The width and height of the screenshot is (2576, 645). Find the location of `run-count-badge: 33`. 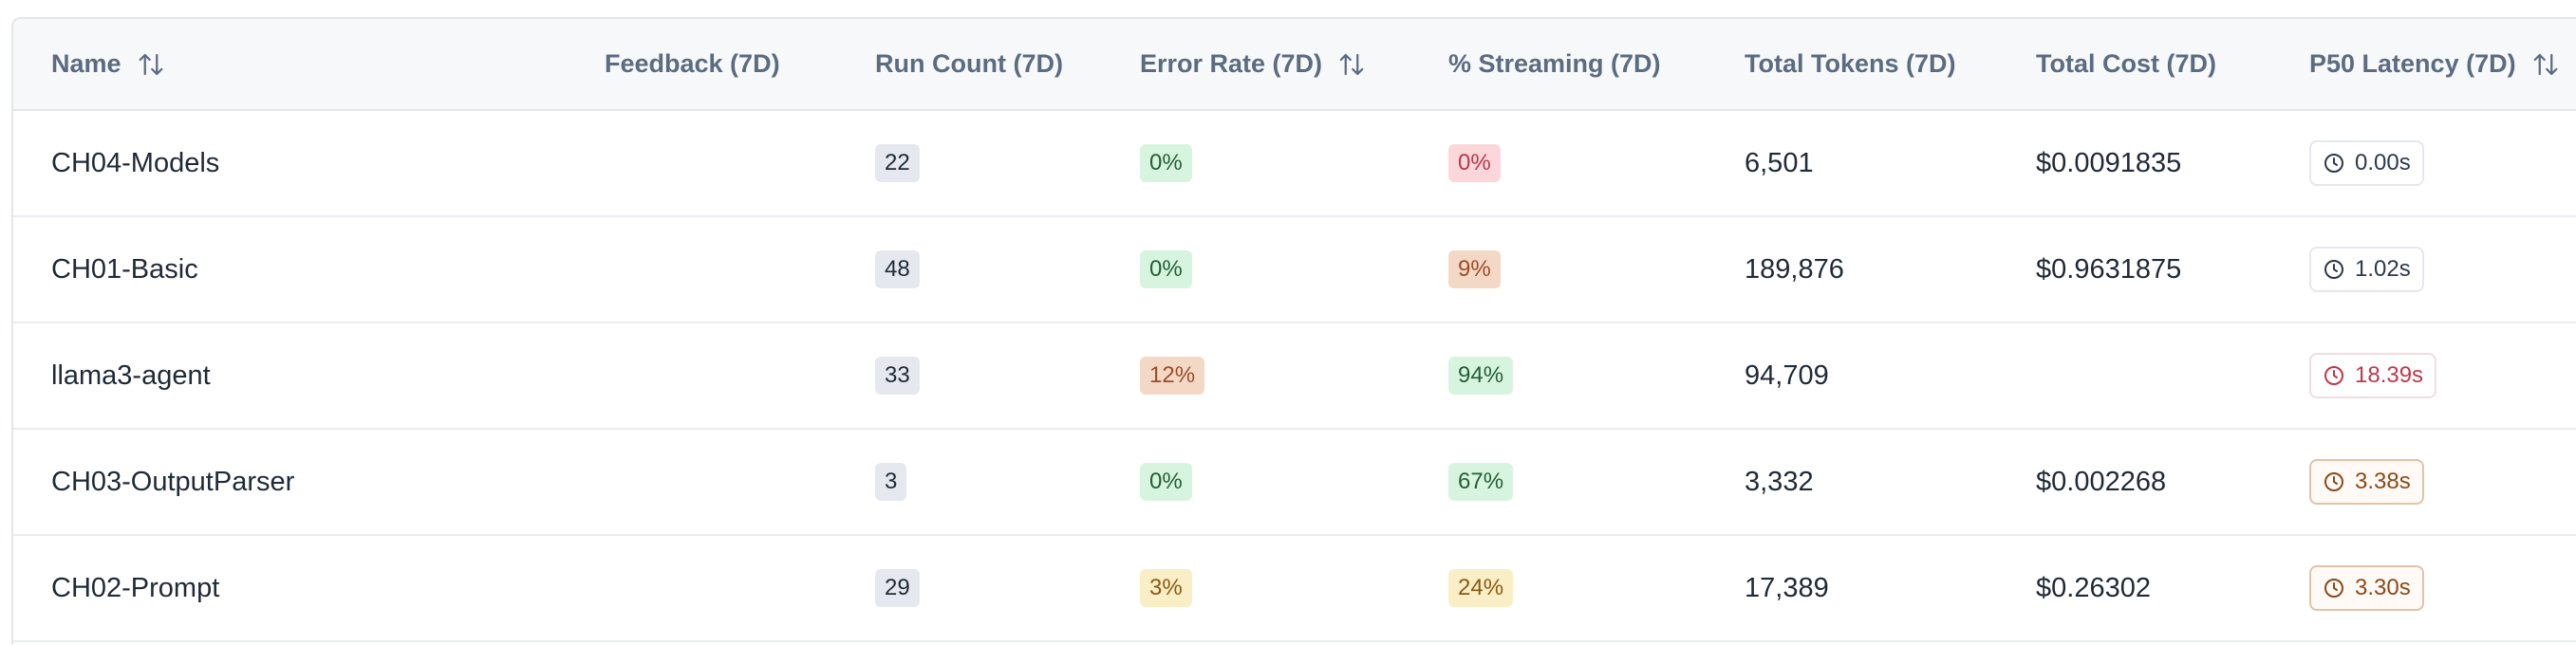

run-count-badge: 33 is located at coordinates (898, 376).